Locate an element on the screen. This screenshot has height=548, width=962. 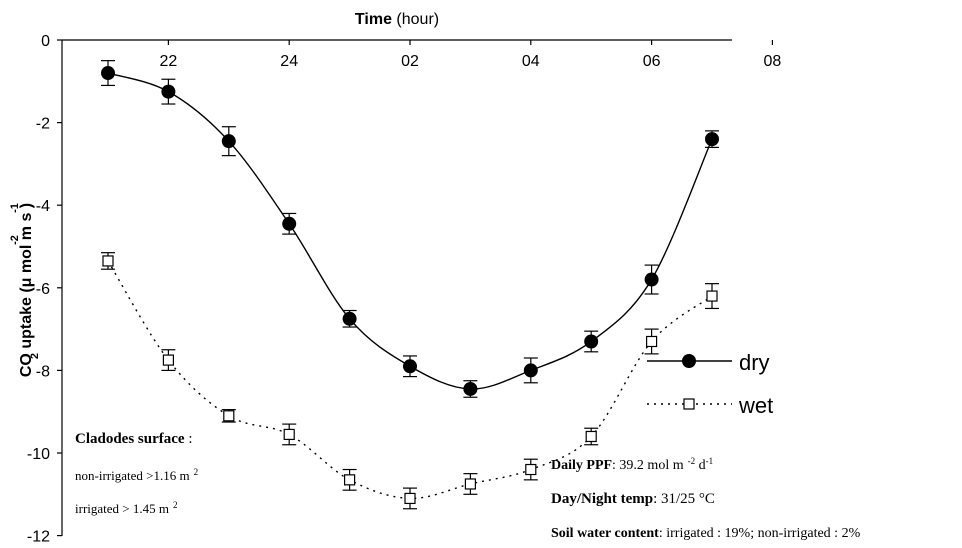
legend-label-wet: wet is located at coordinates (755, 405).